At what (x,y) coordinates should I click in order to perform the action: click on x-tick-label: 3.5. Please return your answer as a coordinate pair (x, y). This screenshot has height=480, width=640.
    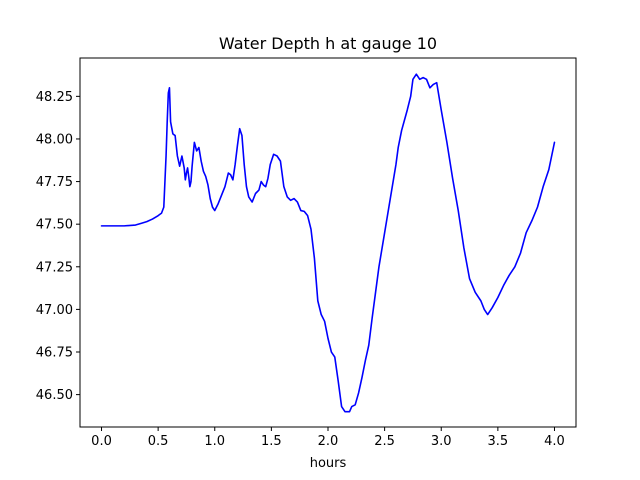
    Looking at the image, I should click on (498, 441).